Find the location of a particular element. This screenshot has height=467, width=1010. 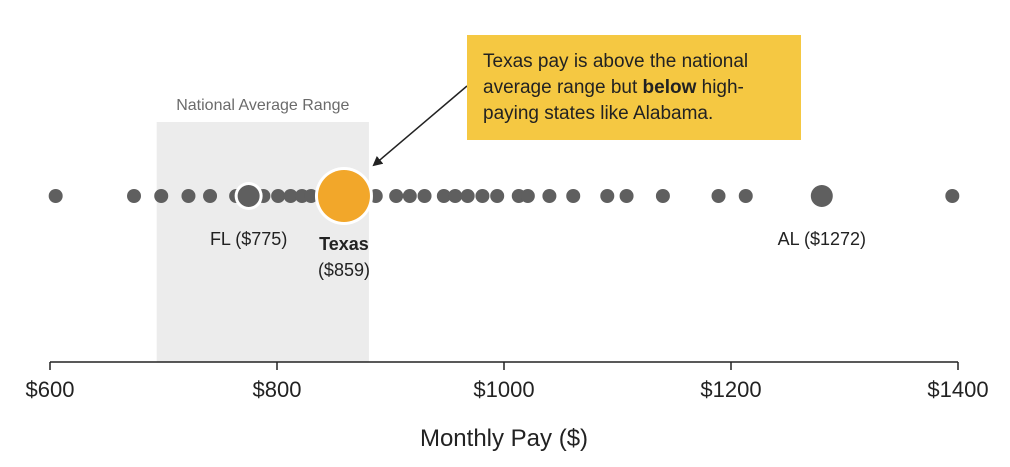

band-label: National Average Range is located at coordinates (262, 105).